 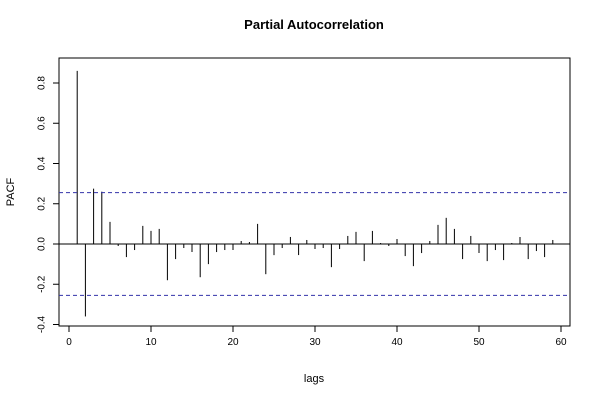 What do you see at coordinates (315, 342) in the screenshot?
I see `x-tick-label: 30` at bounding box center [315, 342].